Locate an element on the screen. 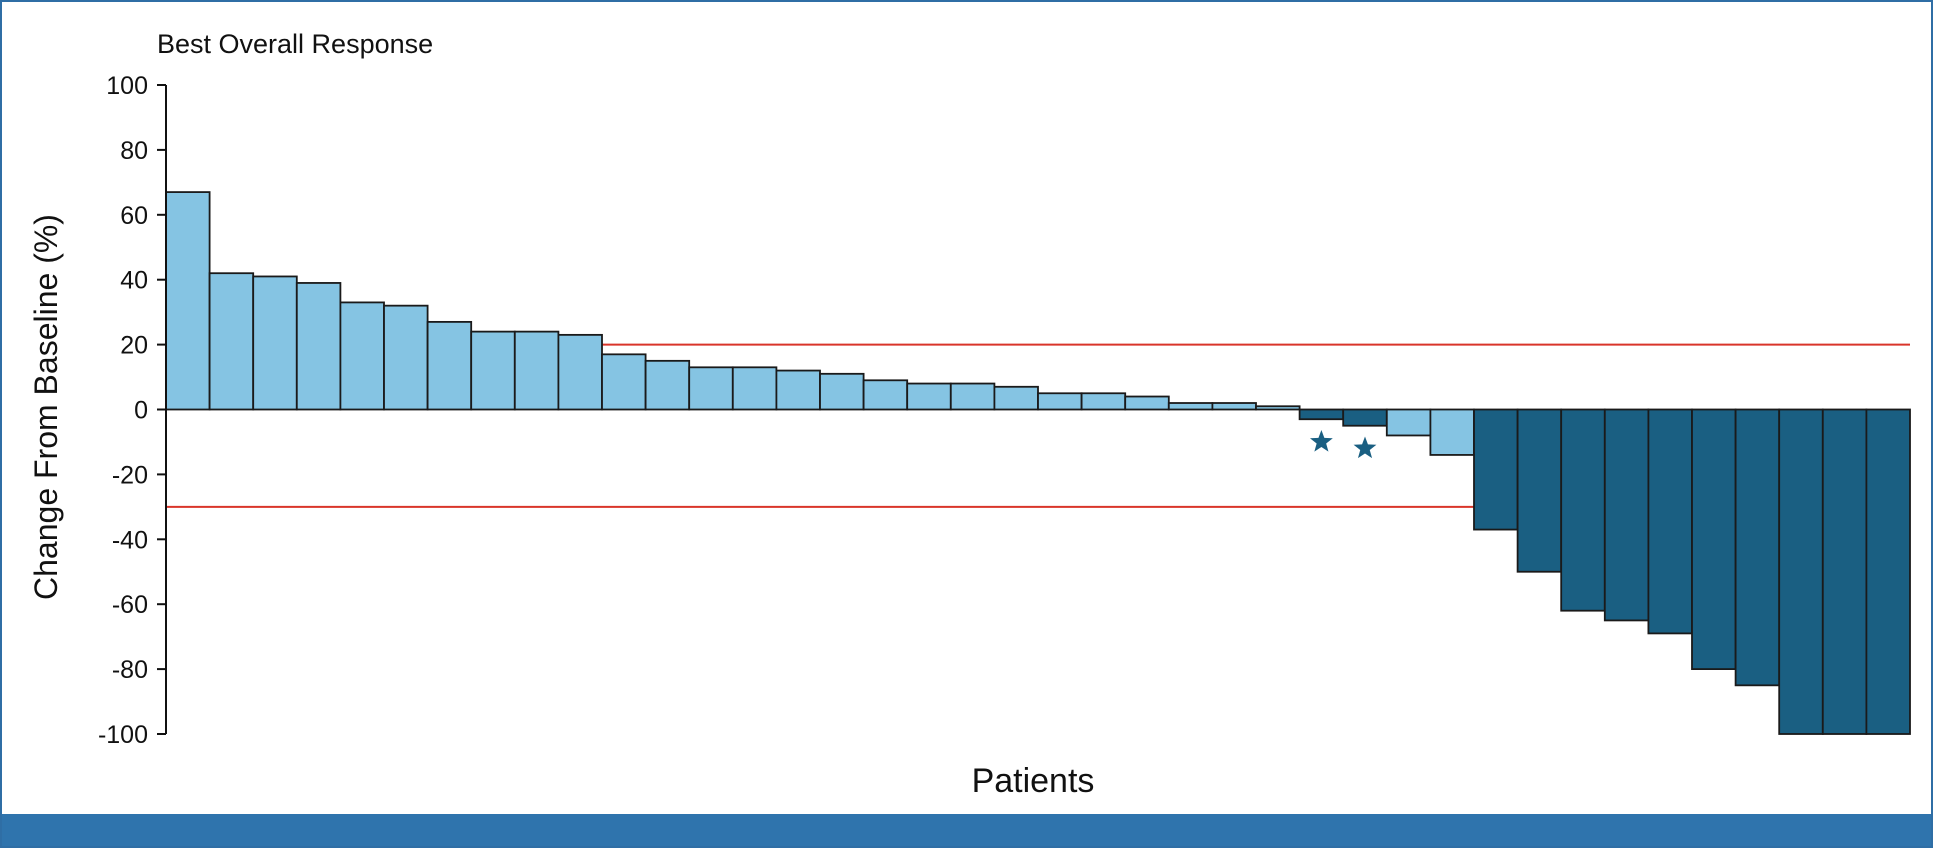 The width and height of the screenshot is (1933, 848). y-tick-label: 0 is located at coordinates (141, 411).